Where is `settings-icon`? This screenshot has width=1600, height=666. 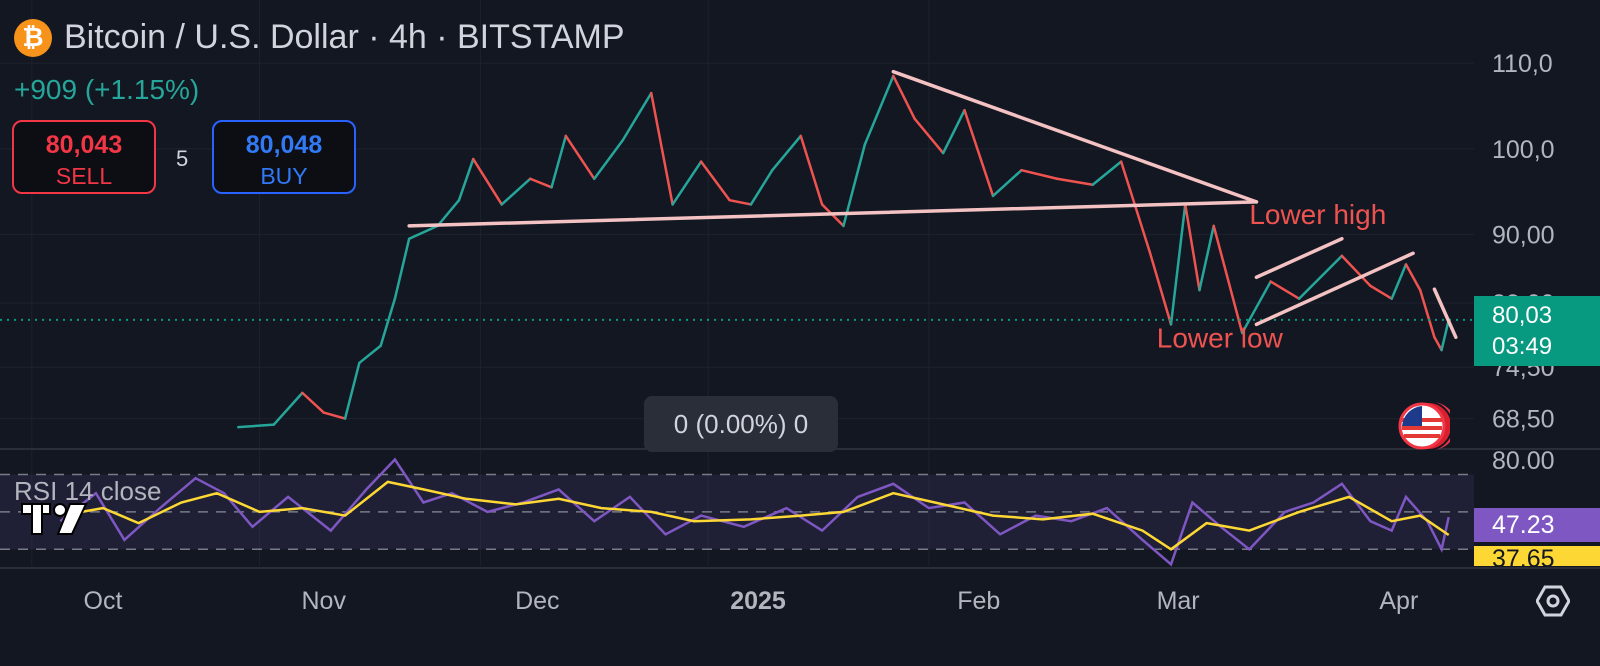
settings-icon is located at coordinates (1553, 601).